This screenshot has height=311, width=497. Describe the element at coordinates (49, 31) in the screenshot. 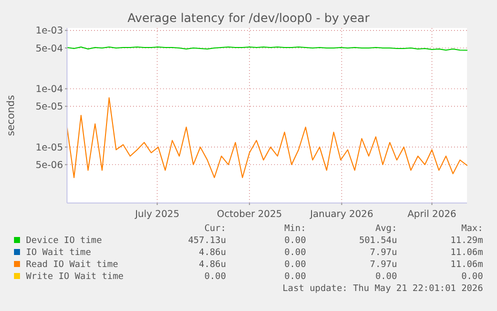

I see `y-tick-label: 1e-03` at that location.